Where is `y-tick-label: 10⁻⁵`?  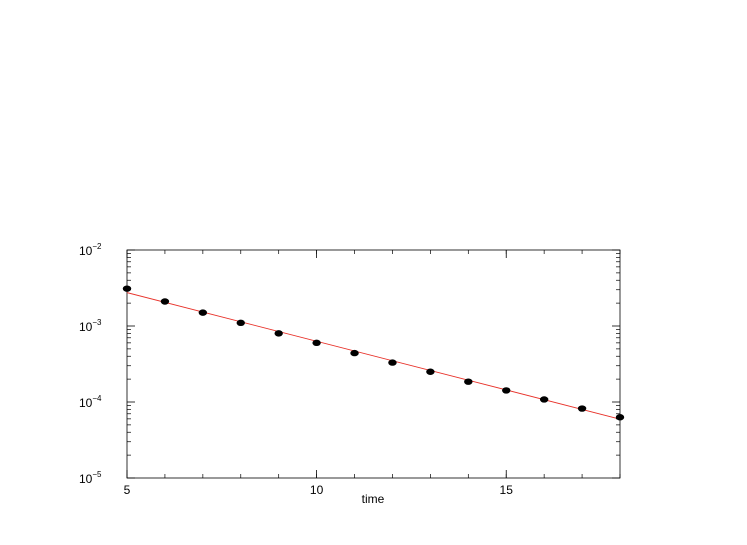 y-tick-label: 10⁻⁵ is located at coordinates (90, 478).